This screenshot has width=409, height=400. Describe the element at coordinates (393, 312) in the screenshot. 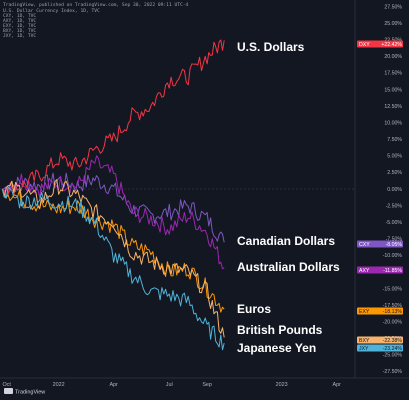

I see `tag-value-exy: -18.13%` at that location.